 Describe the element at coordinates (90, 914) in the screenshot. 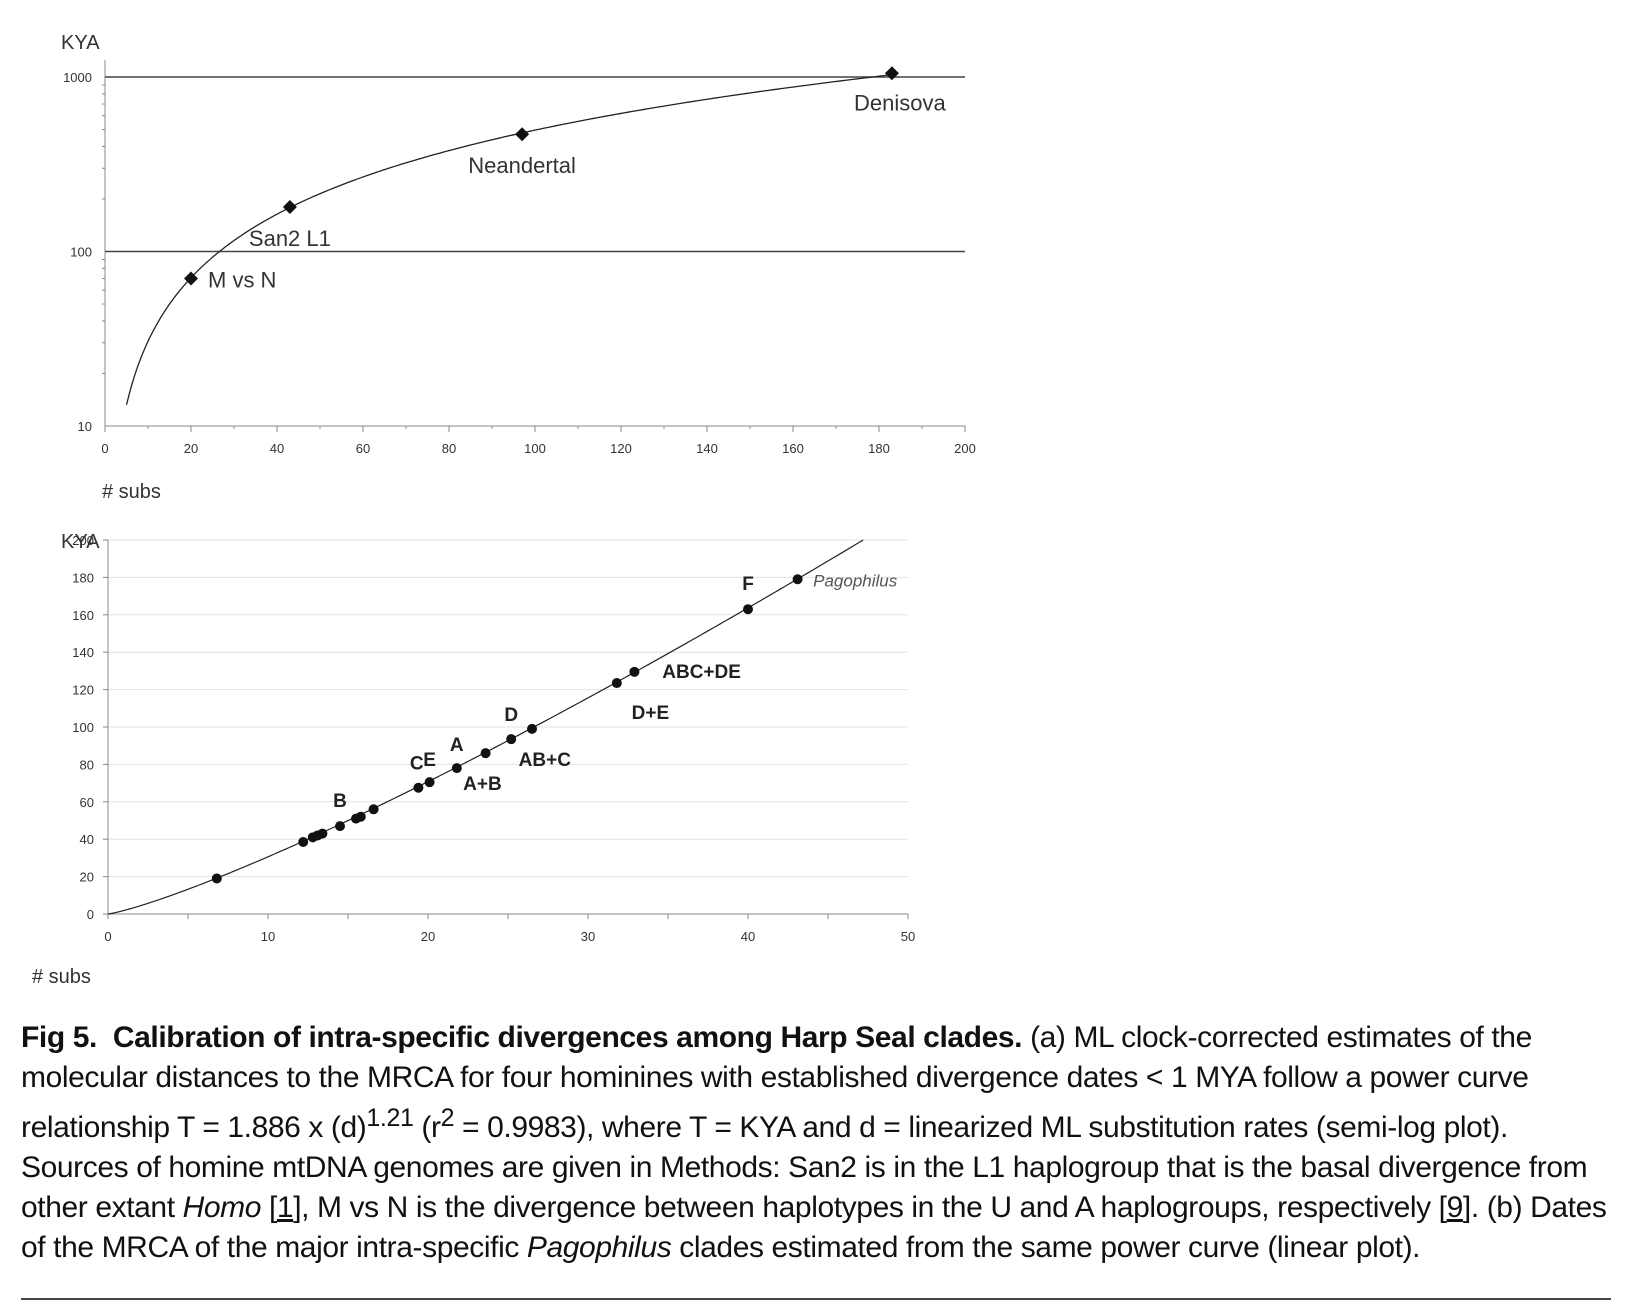

I see `panel-b-y-tick-label: 0` at that location.